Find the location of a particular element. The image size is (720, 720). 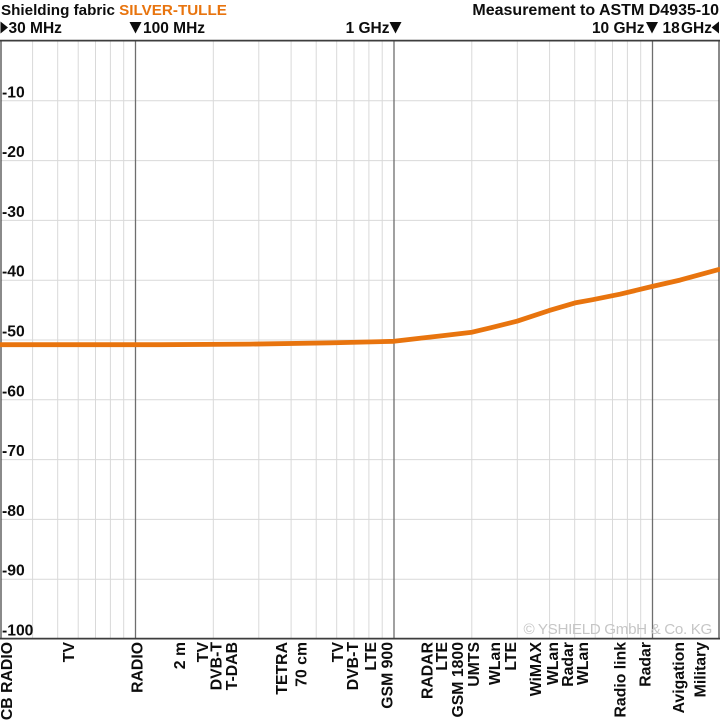

svg-text: -40 is located at coordinates (13, 272).